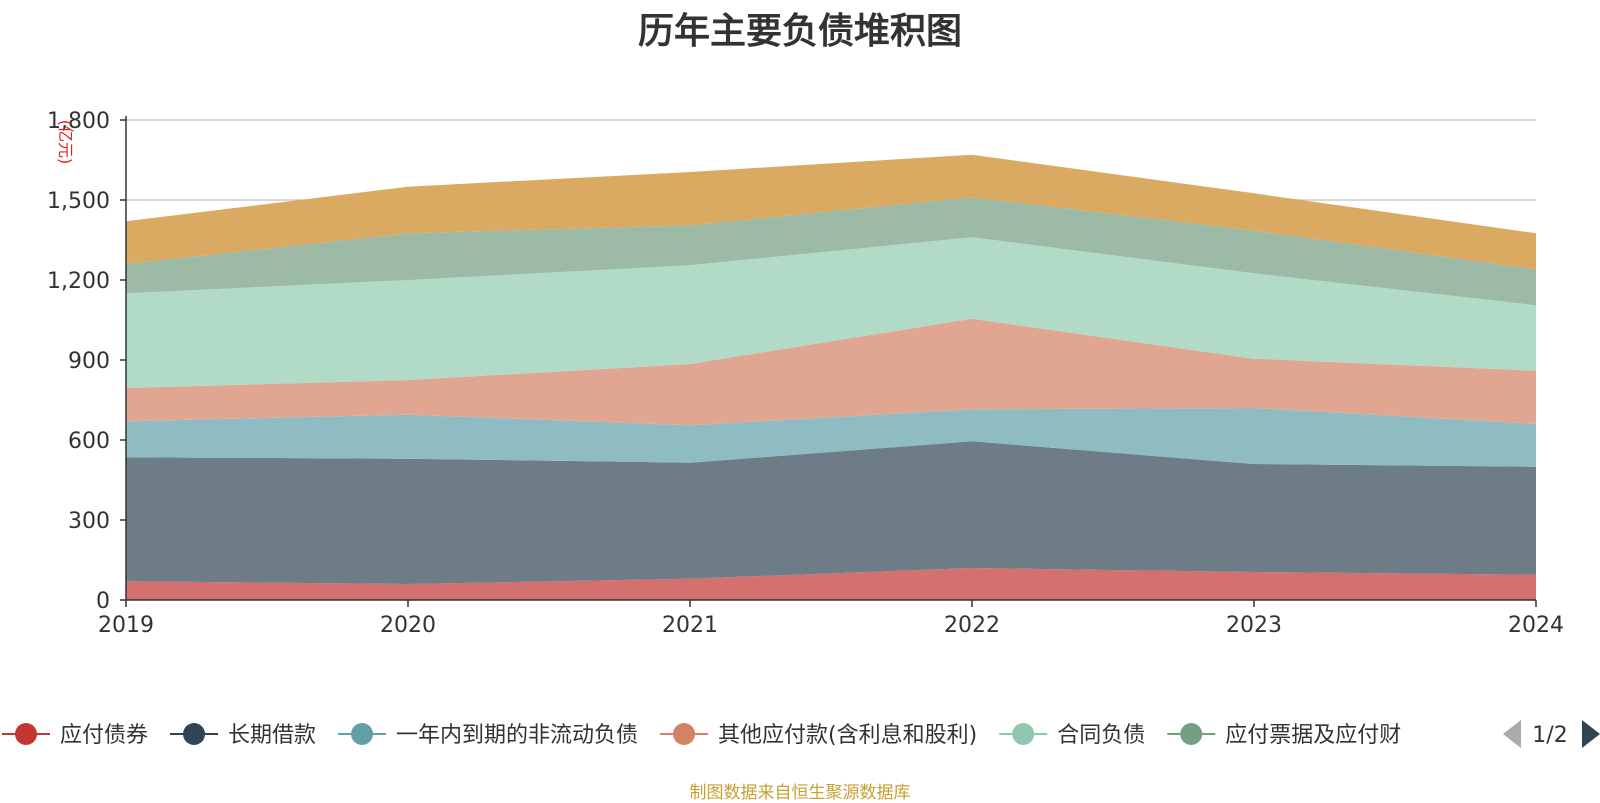  What do you see at coordinates (78, 281) in the screenshot?
I see `y-tick-label: 1,200` at bounding box center [78, 281].